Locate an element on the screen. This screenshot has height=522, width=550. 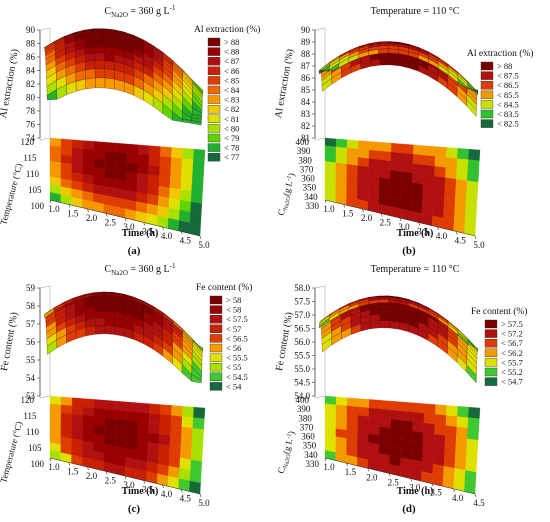
y-tick-label: 110 is located at coordinates (33, 174).